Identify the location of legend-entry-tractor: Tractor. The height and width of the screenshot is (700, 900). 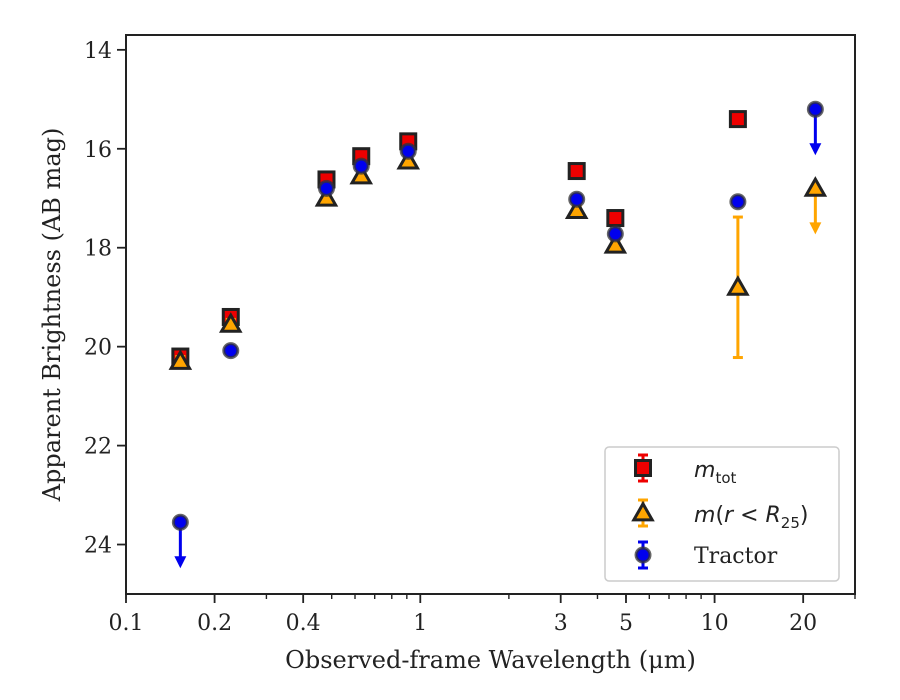
(706, 555).